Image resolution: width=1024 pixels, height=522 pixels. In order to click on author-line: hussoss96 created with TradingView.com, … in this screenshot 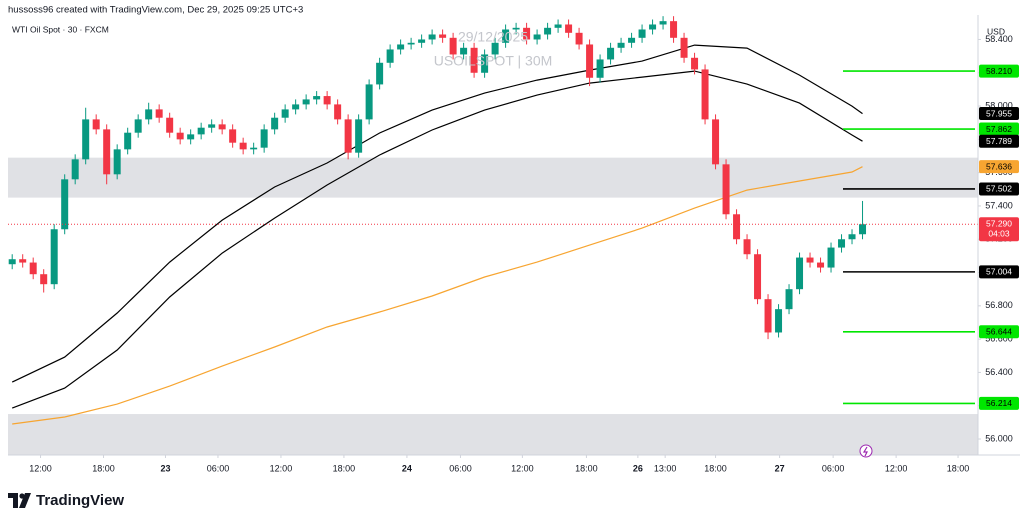, I will do `click(155, 10)`.